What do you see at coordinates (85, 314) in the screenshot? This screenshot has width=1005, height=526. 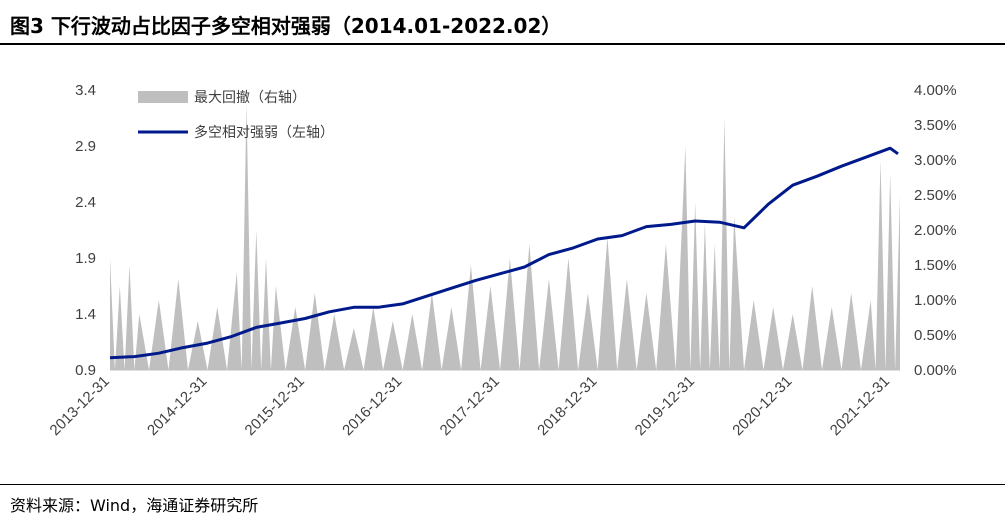 I see `y-left-tick-label: 1.4` at bounding box center [85, 314].